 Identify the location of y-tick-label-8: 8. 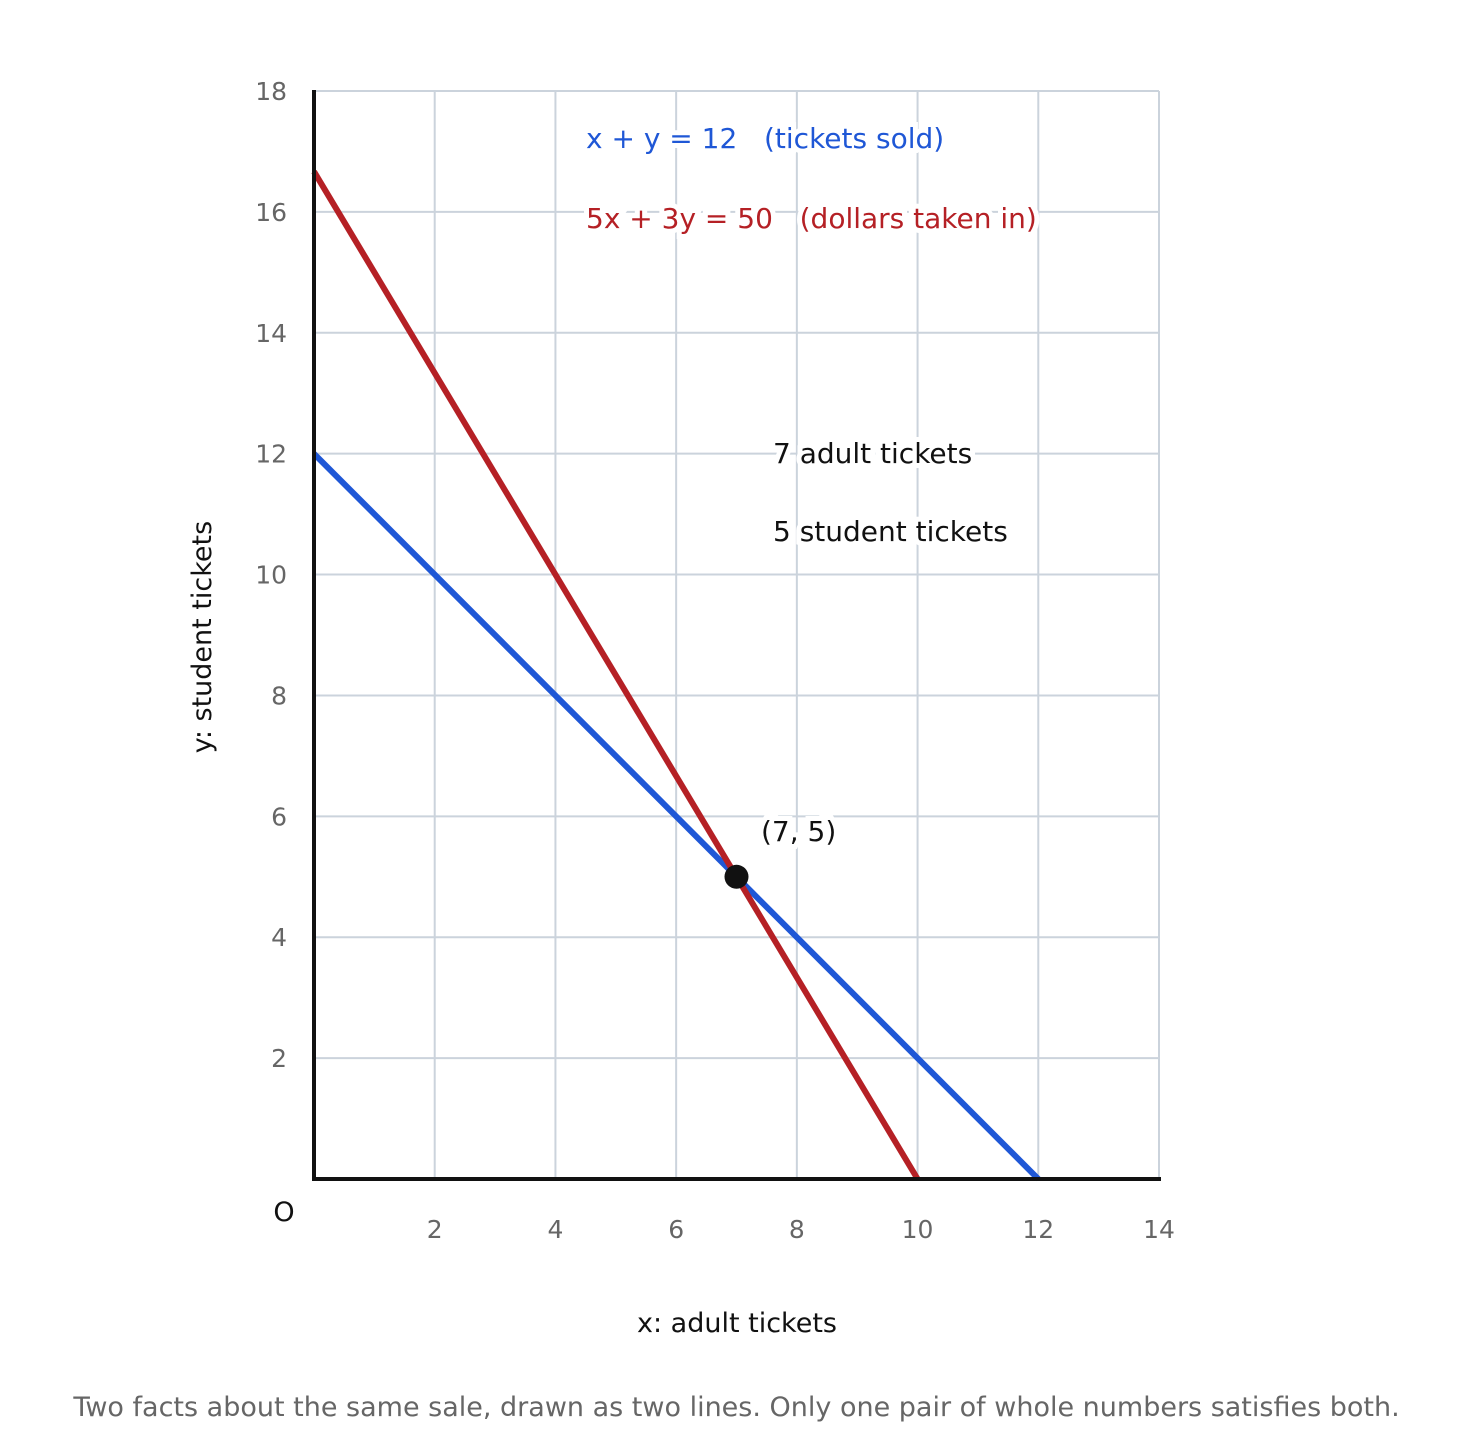
(279, 695).